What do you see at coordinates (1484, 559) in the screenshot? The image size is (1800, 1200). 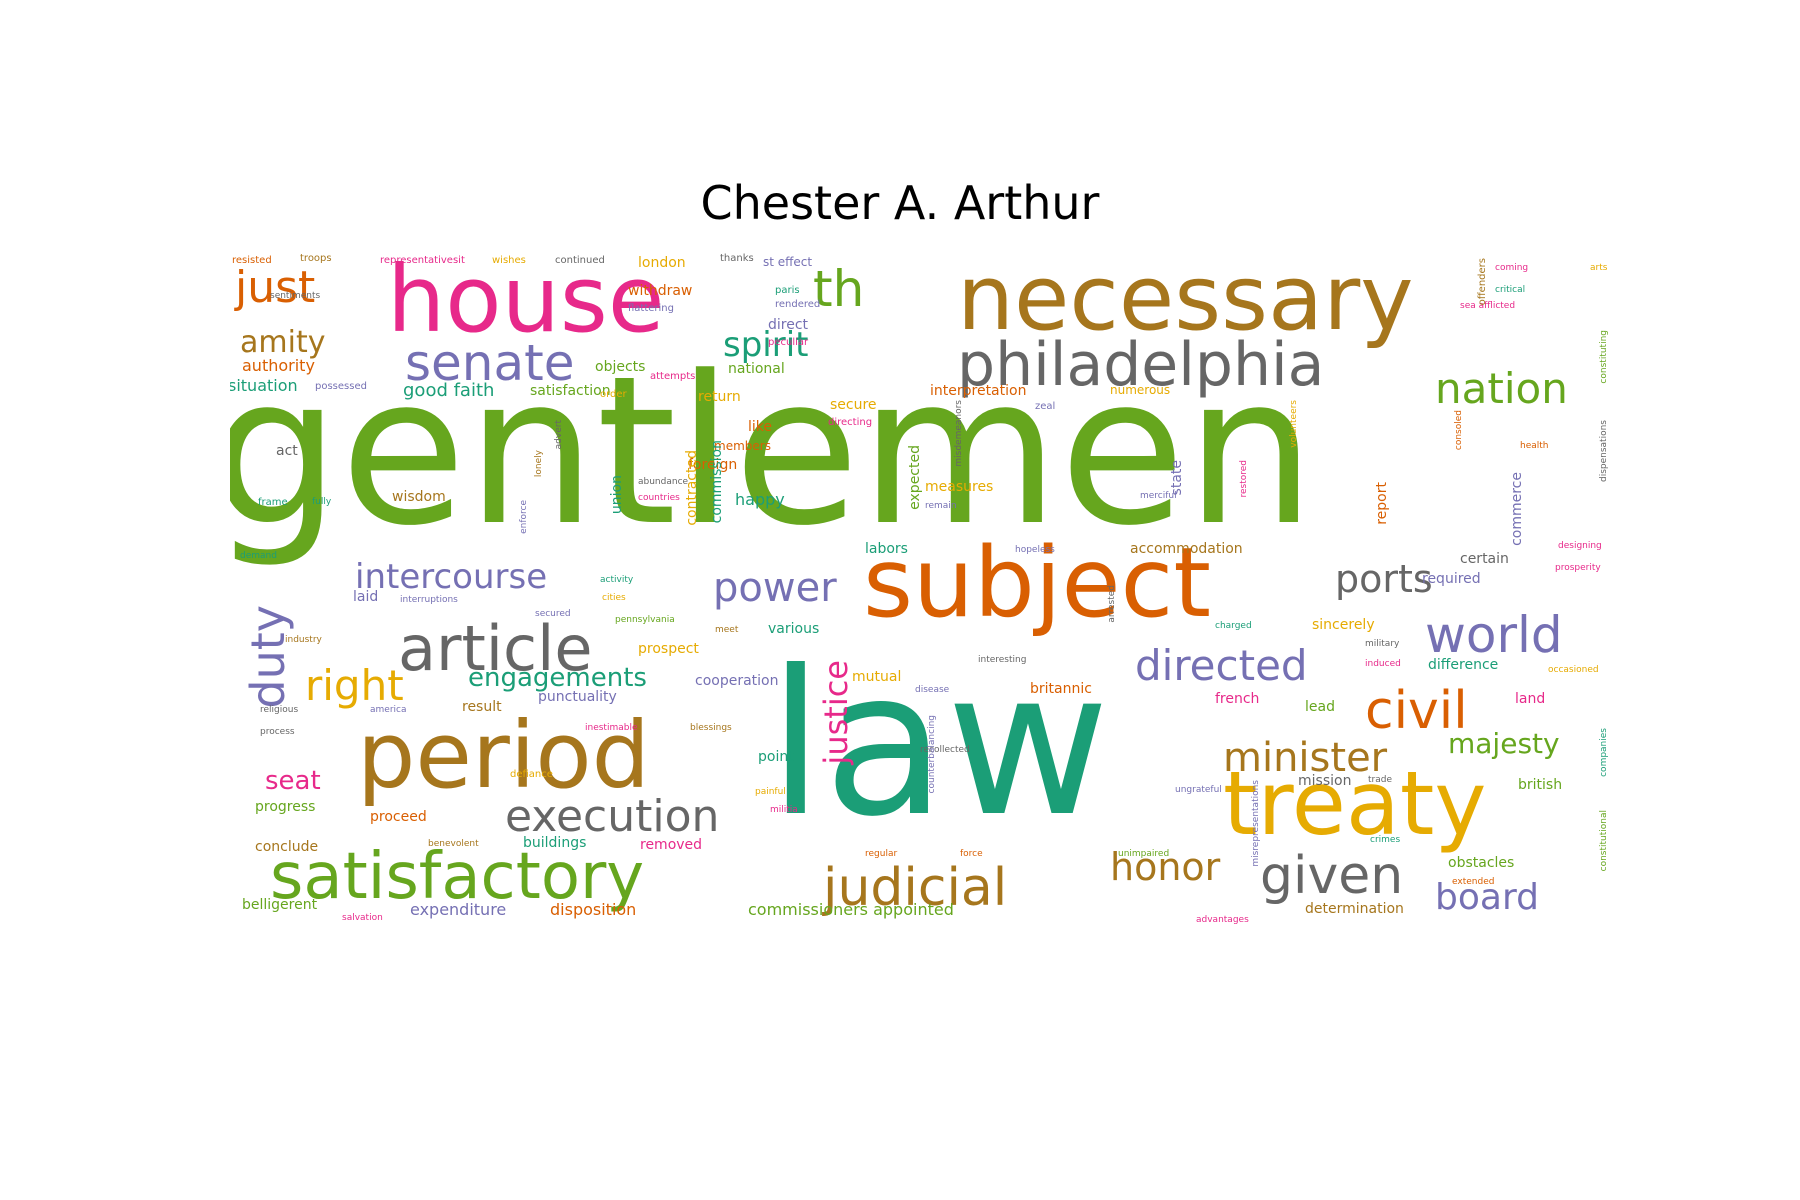 I see `word: certain` at bounding box center [1484, 559].